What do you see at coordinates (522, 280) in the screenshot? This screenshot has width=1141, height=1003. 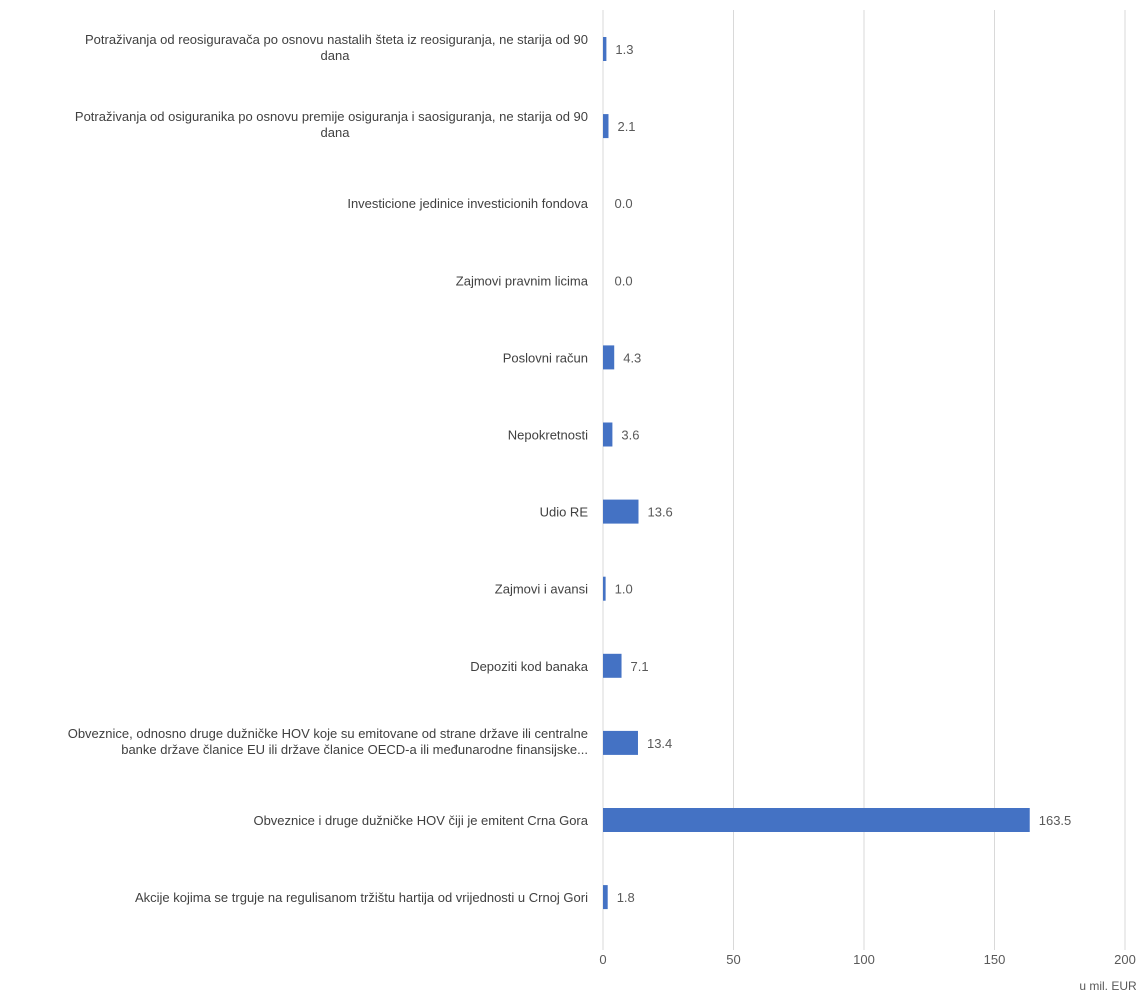 I see `category-label-3: Zajmovi pravnim licima` at bounding box center [522, 280].